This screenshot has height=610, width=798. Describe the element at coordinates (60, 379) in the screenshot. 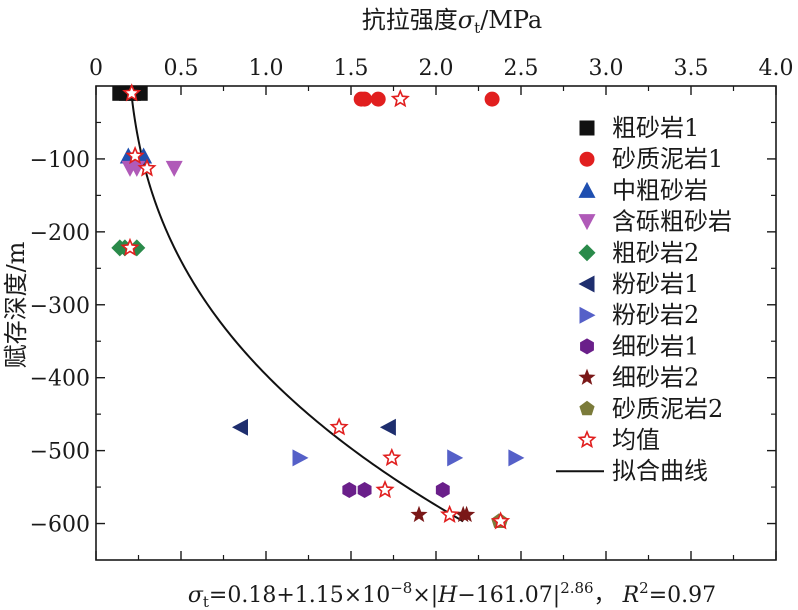

I see `y-tick-label: −400` at that location.